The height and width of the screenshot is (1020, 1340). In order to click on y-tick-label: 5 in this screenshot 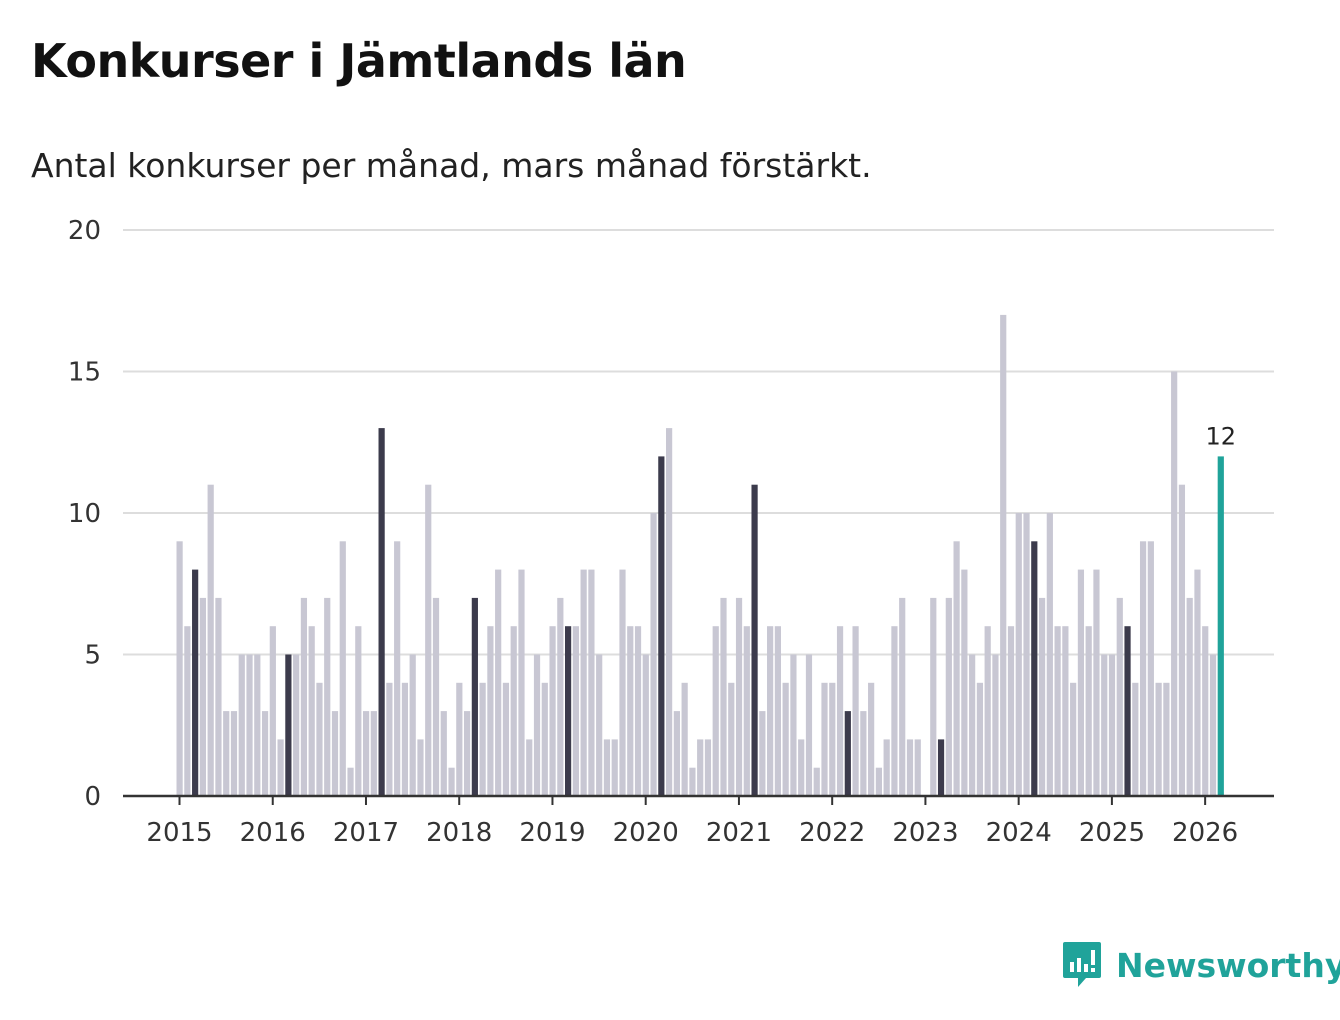, I will do `click(92, 656)`.